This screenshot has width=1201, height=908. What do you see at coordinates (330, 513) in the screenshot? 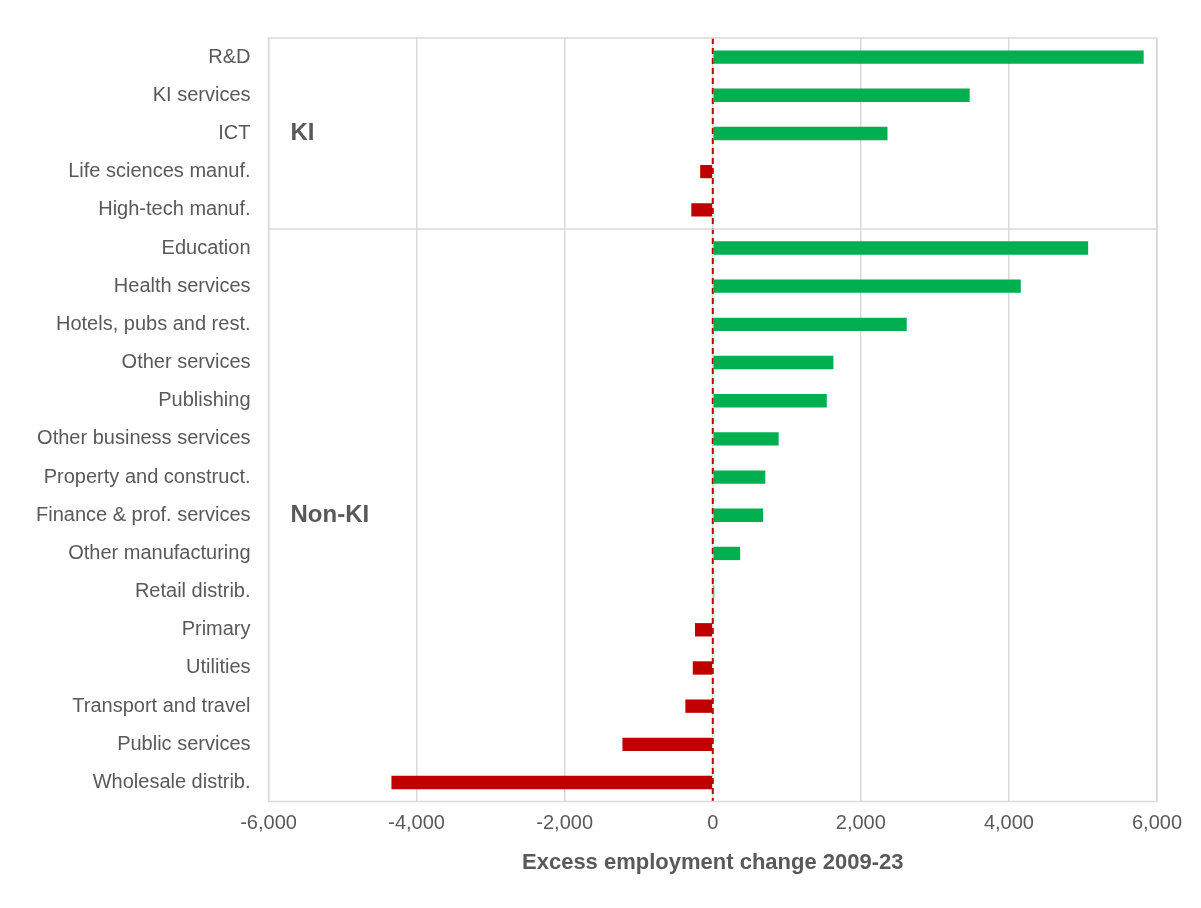
I see `annotation: Non-KI` at bounding box center [330, 513].